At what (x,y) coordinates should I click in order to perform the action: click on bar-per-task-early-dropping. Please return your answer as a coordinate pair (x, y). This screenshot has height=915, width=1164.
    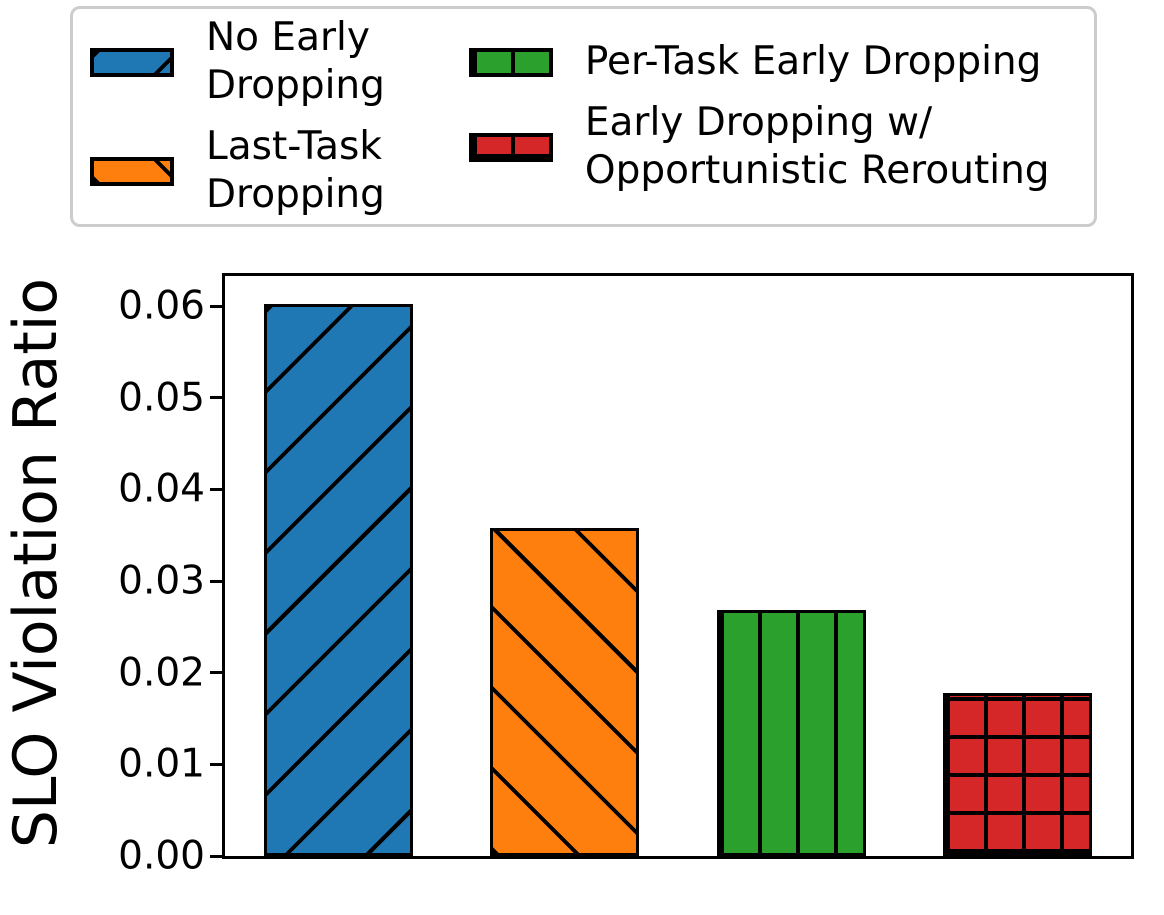
    Looking at the image, I should click on (791, 733).